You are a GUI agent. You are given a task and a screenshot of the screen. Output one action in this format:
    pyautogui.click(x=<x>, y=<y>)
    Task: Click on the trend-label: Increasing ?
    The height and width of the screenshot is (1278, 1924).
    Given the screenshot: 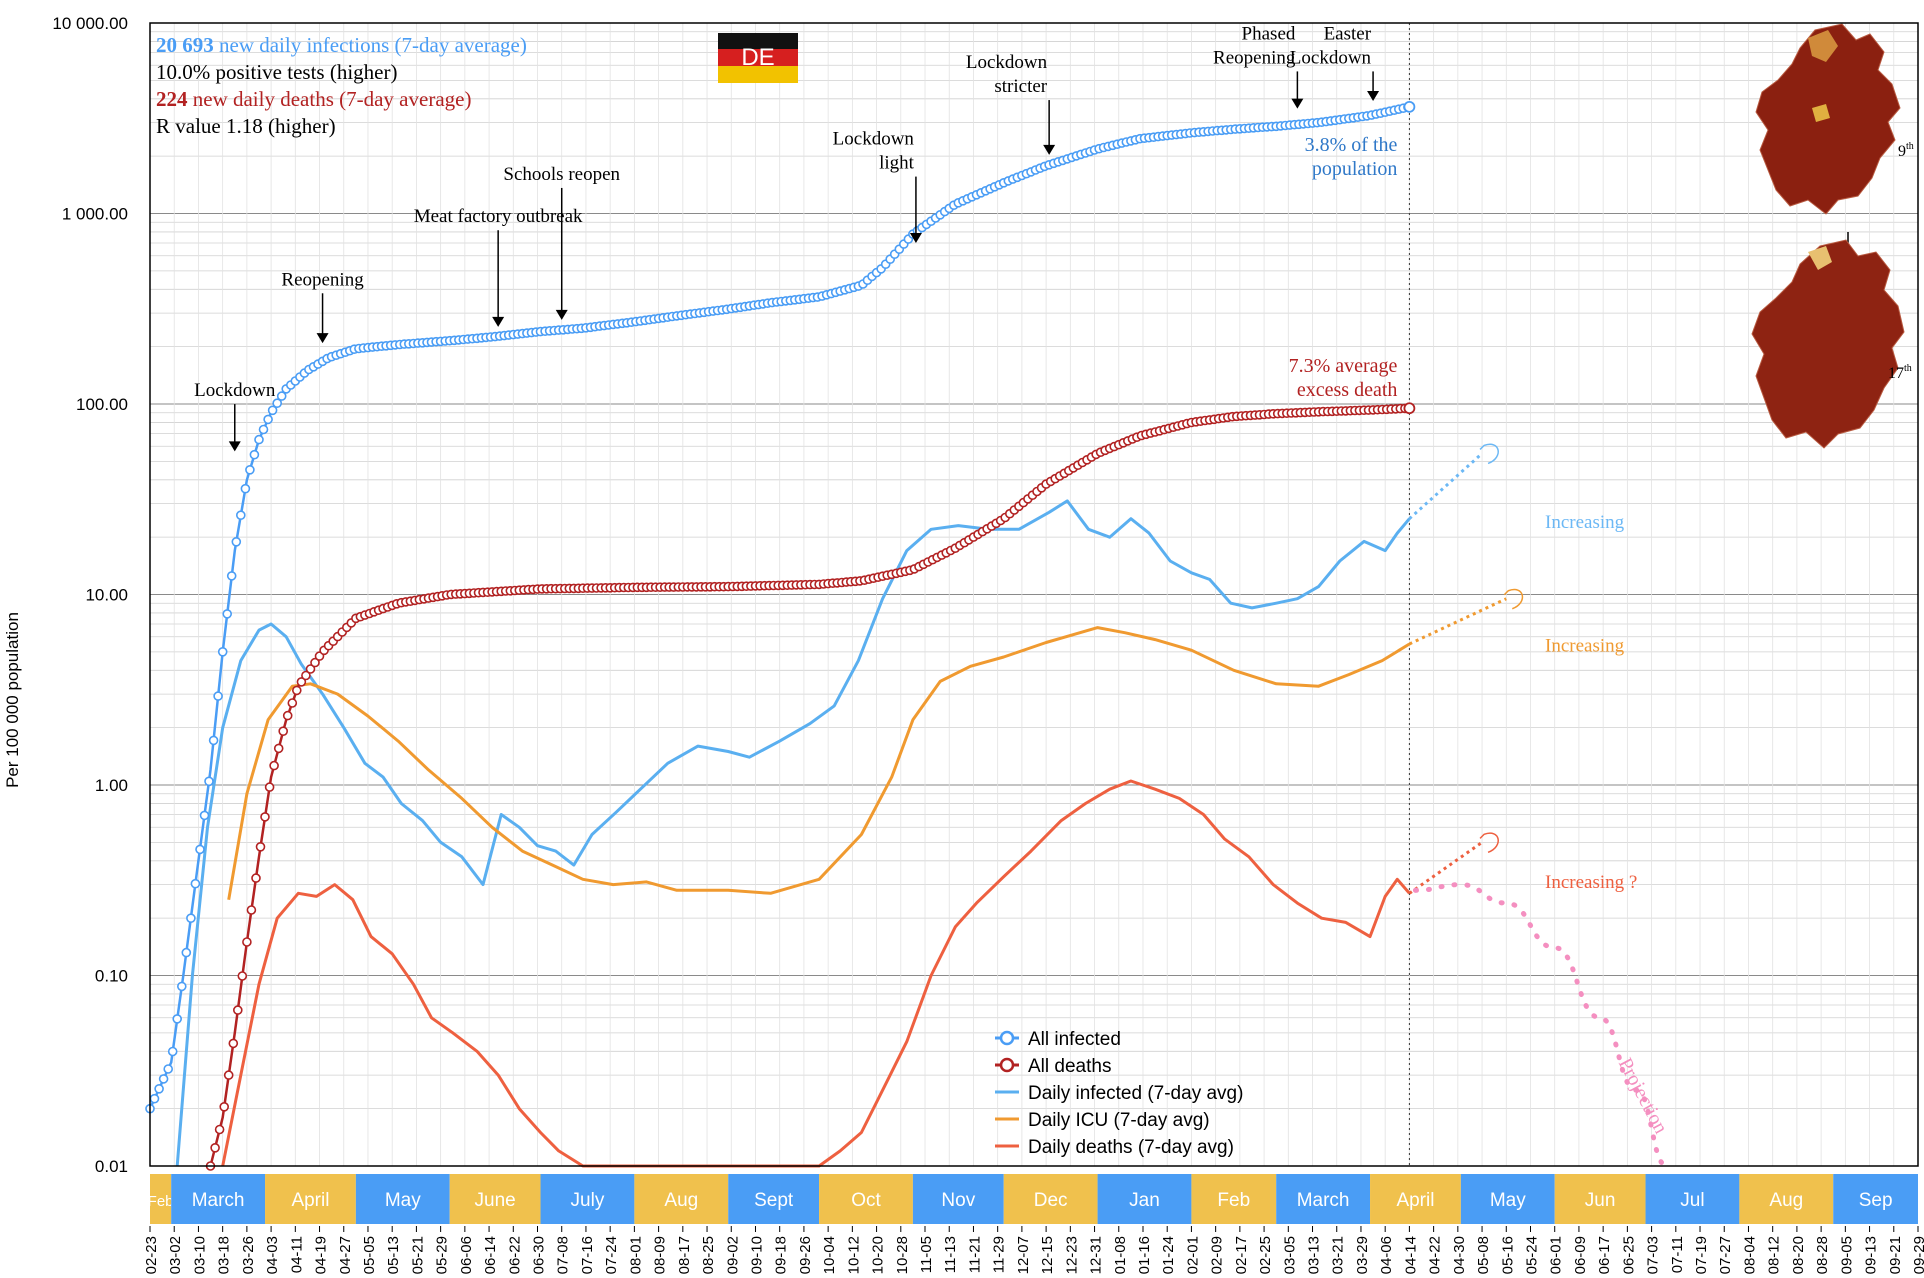 What is the action you would take?
    pyautogui.click(x=1591, y=882)
    